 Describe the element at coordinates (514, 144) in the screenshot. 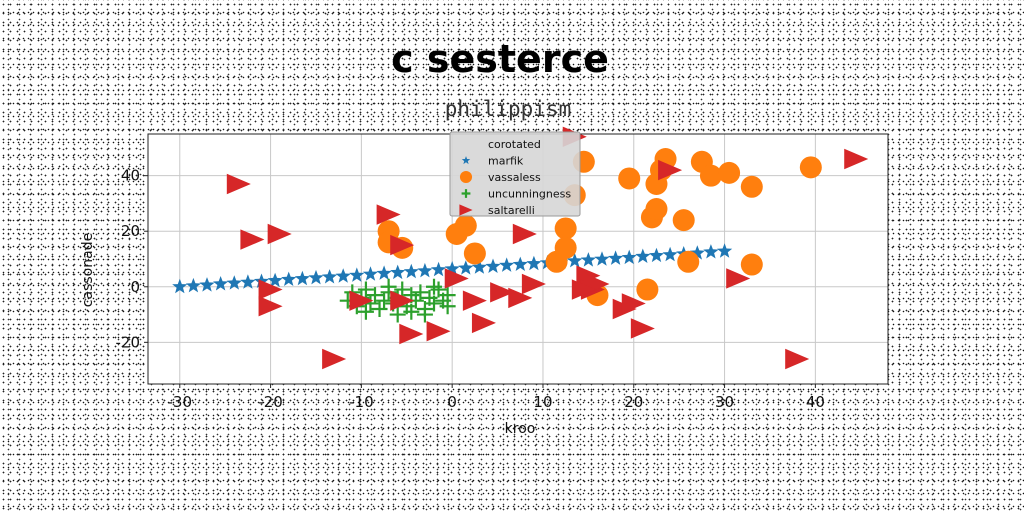

I see `legend-label: corotated` at that location.